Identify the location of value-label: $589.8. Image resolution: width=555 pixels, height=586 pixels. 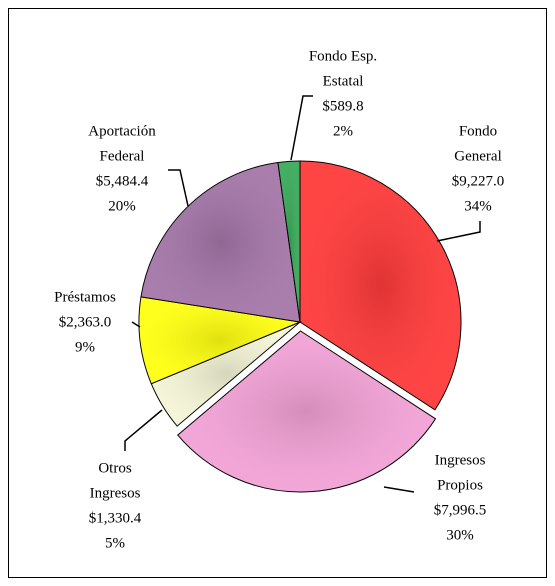
(342, 106).